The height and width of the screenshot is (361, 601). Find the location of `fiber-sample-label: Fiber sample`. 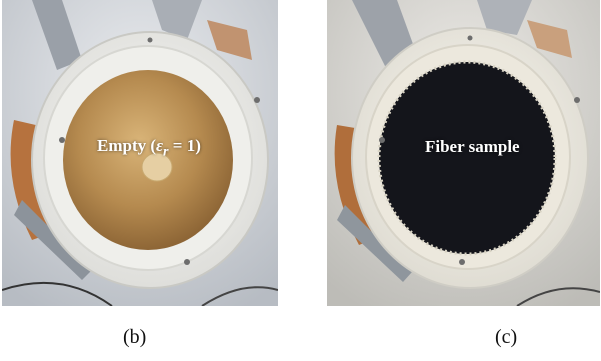

fiber-sample-label: Fiber sample is located at coordinates (472, 147).